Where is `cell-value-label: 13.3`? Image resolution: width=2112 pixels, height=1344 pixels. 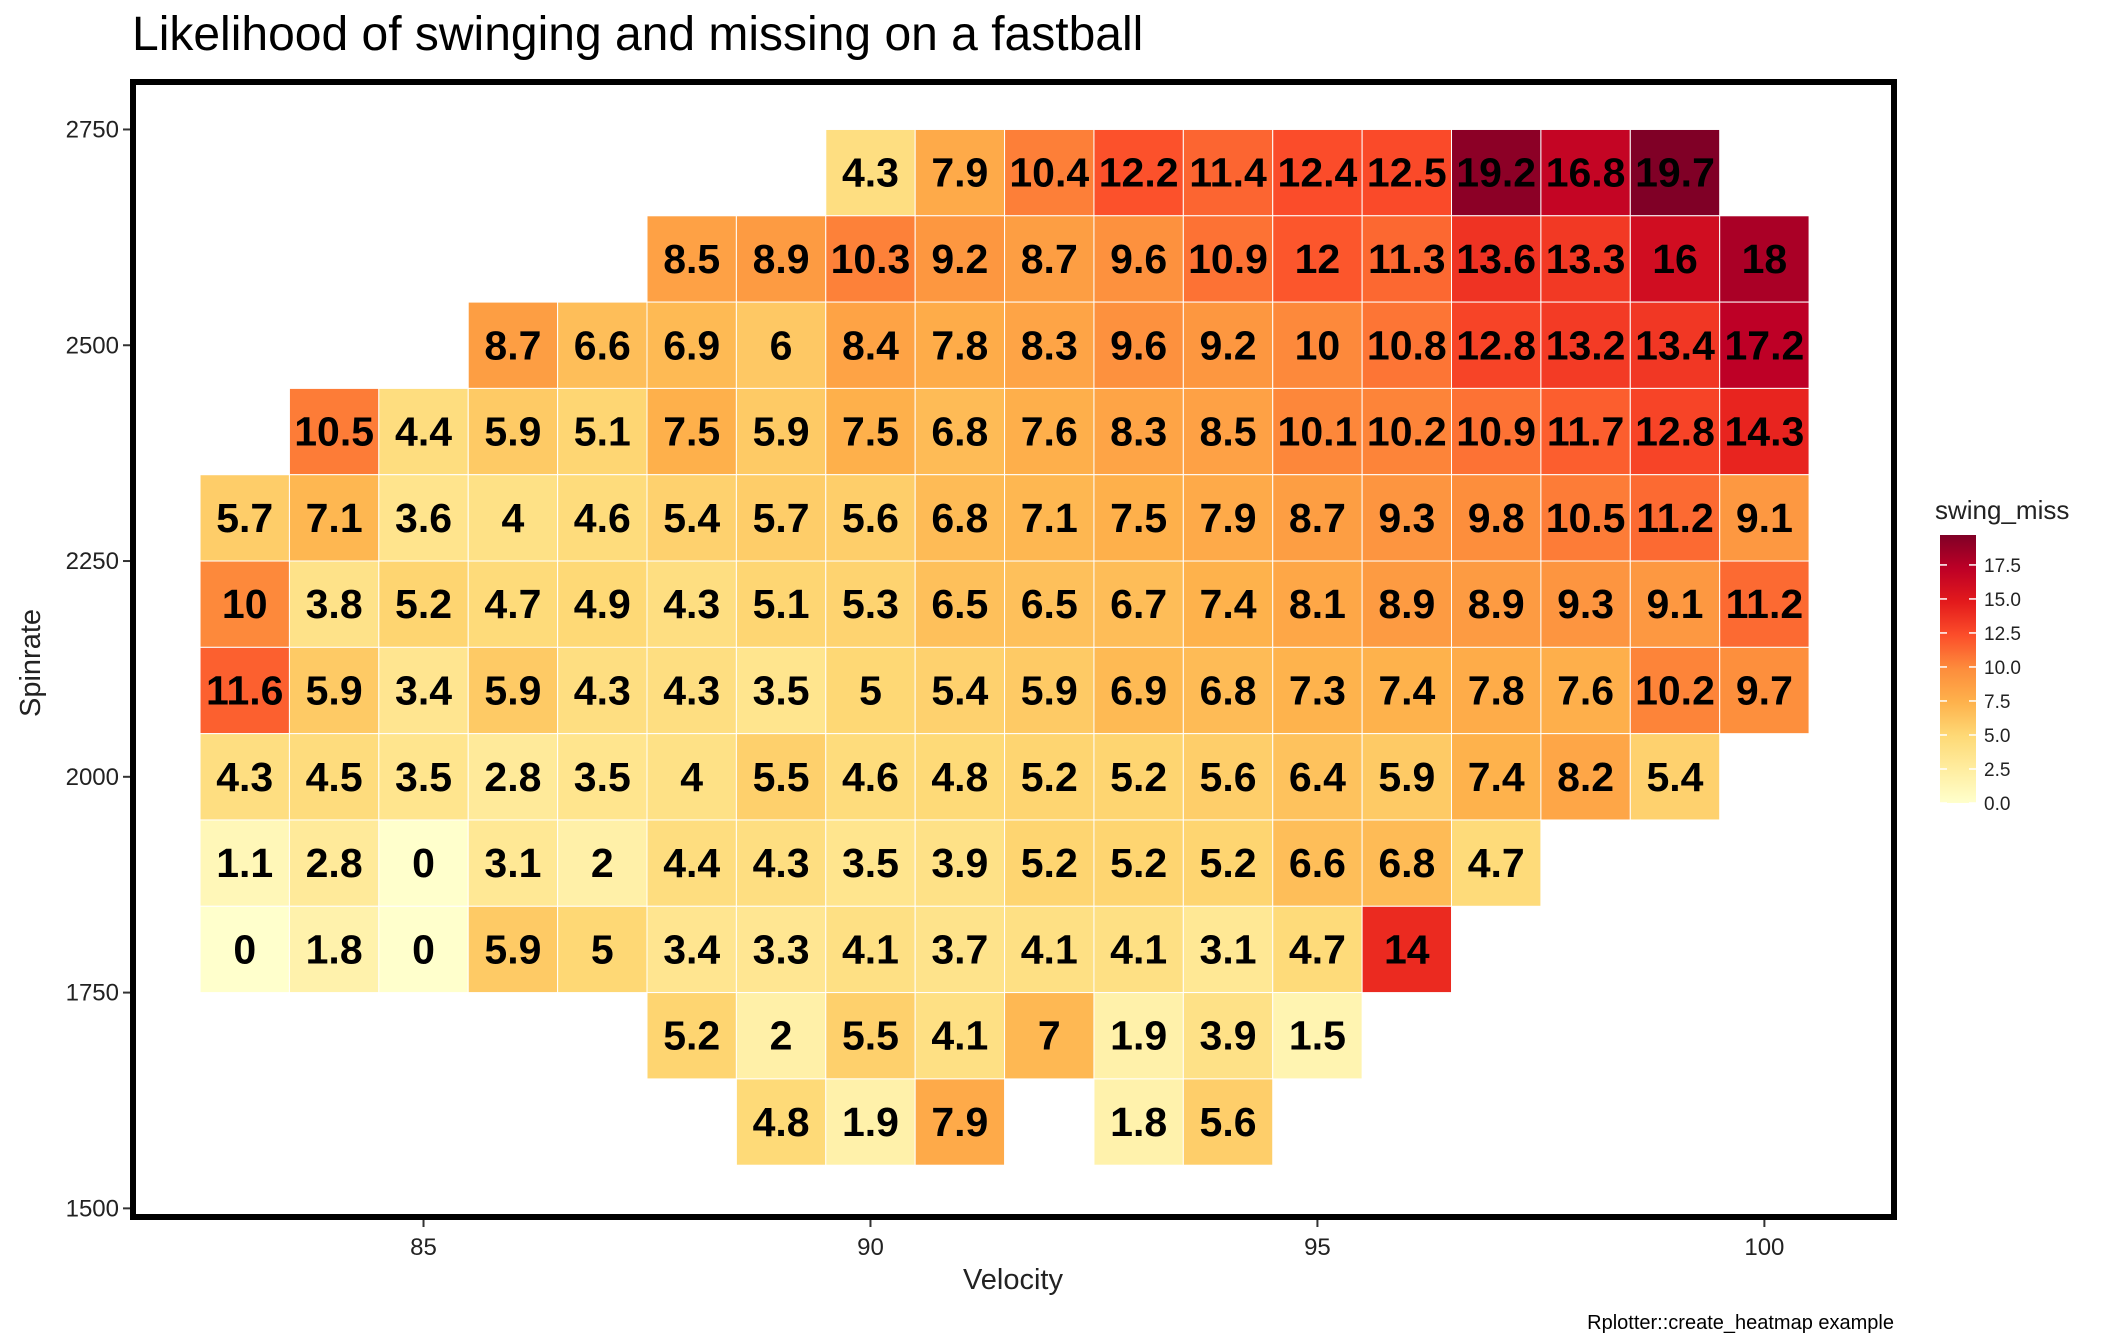 cell-value-label: 13.3 is located at coordinates (1586, 259).